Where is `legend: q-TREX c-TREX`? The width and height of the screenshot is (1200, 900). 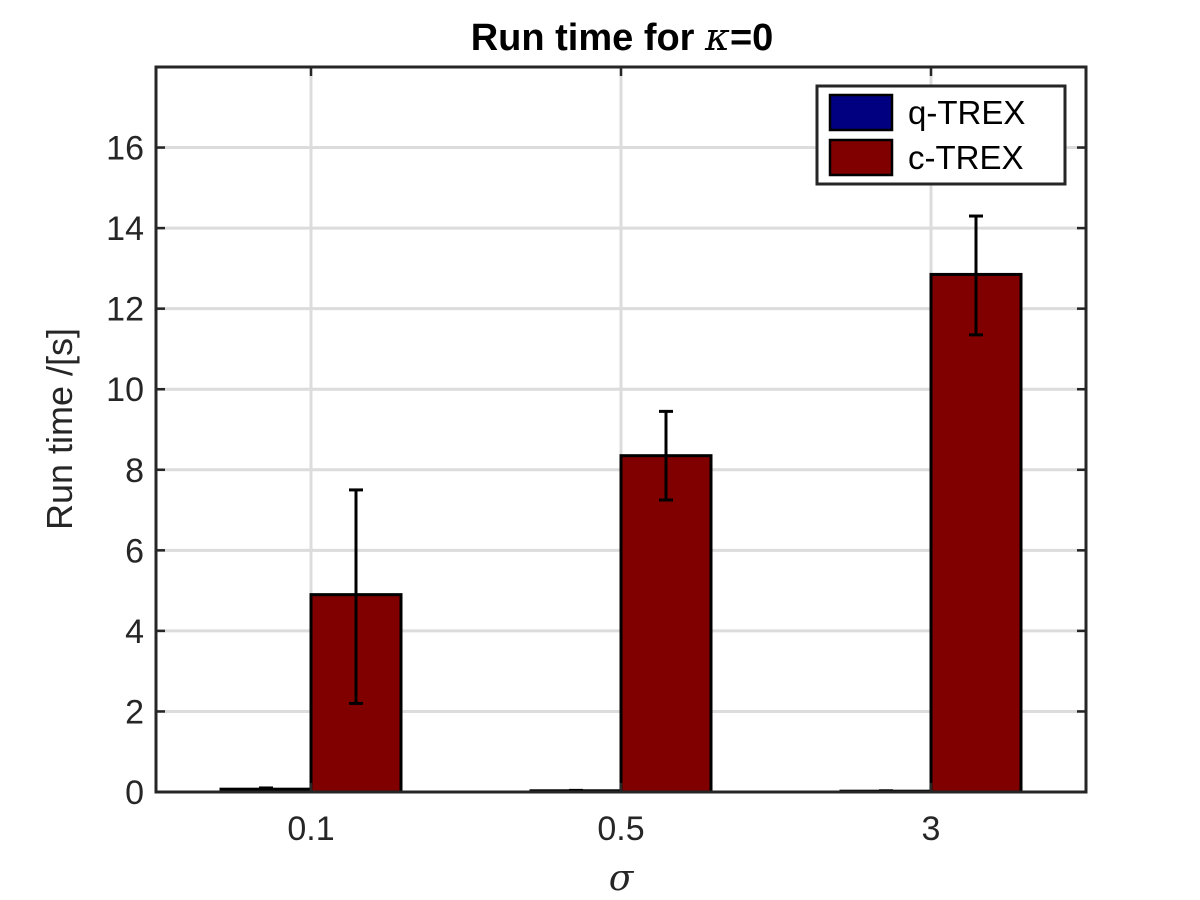
legend: q-TREX c-TREX is located at coordinates (941, 135).